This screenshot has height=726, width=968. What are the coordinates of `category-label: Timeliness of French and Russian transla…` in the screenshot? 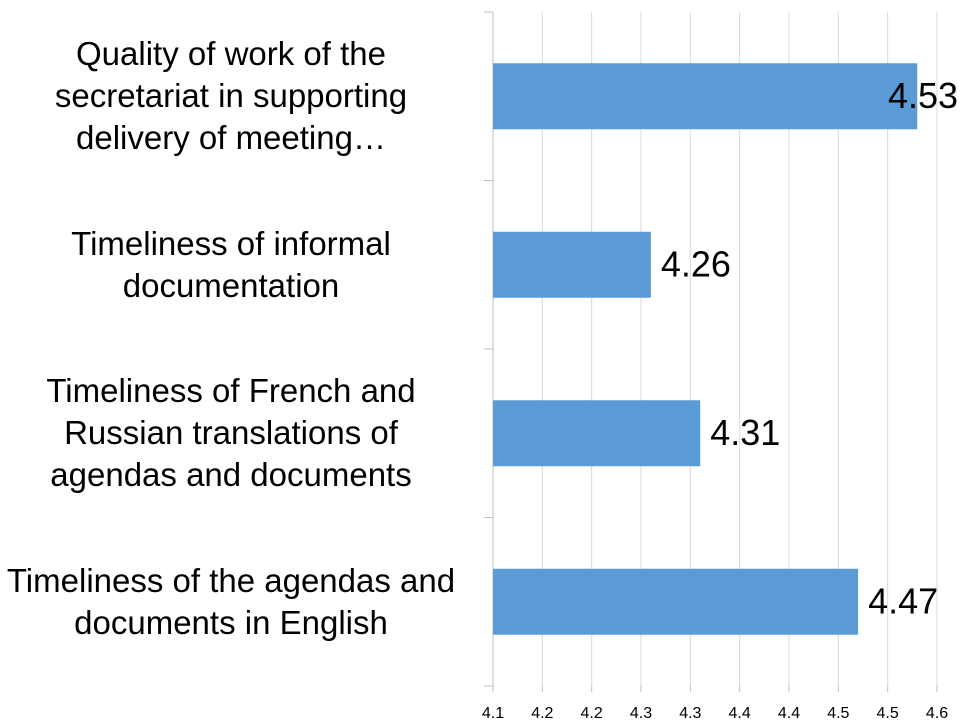 It's located at (231, 433).